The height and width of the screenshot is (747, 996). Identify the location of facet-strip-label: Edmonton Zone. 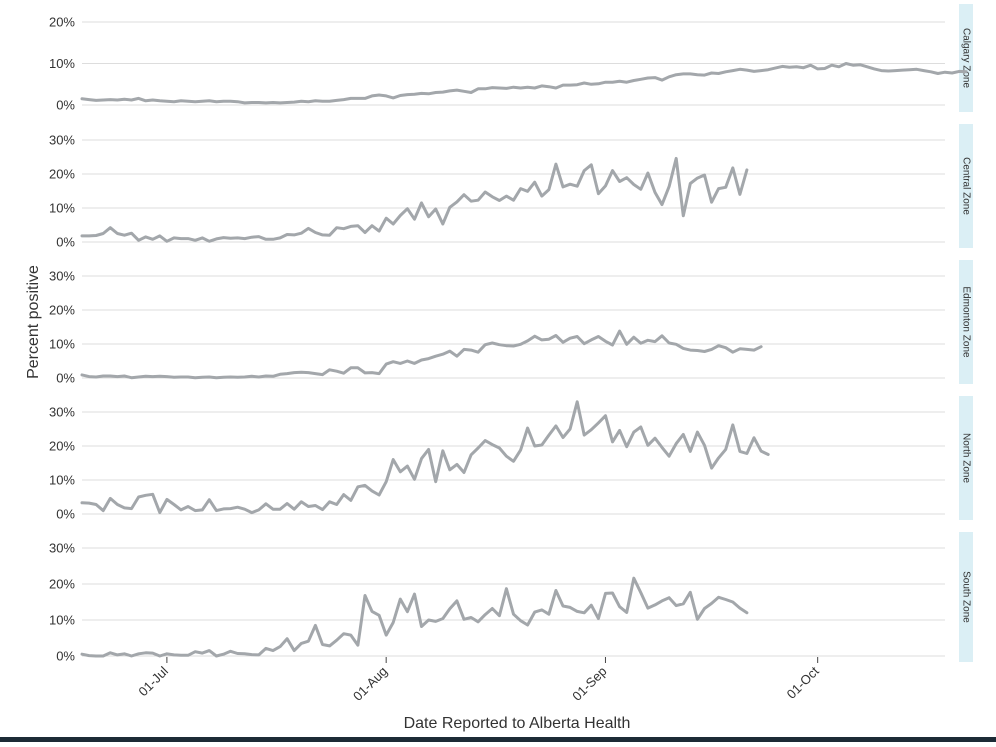
(965, 322).